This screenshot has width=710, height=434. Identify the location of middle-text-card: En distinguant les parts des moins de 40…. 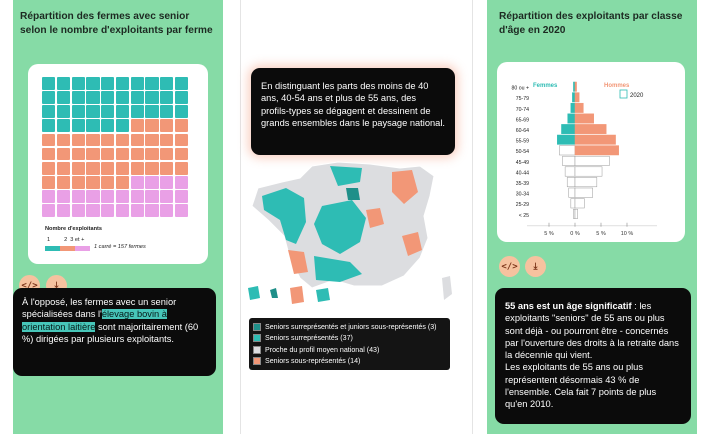
(353, 111).